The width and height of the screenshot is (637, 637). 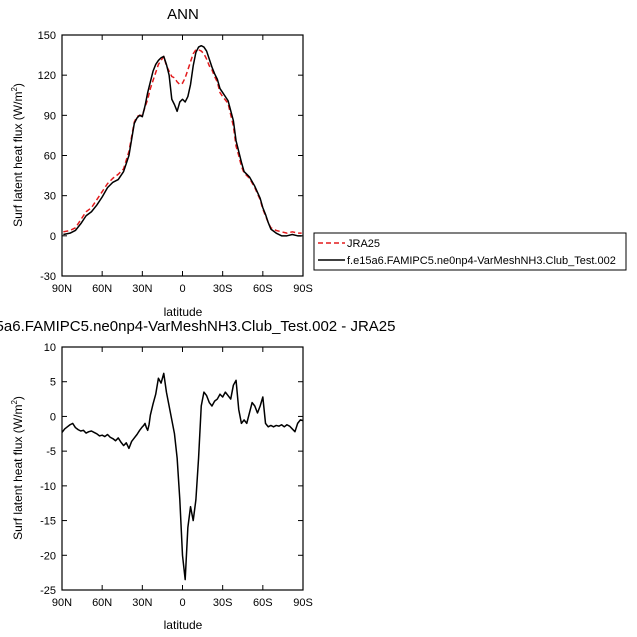 I want to click on top-chart-frame, so click(x=182, y=155).